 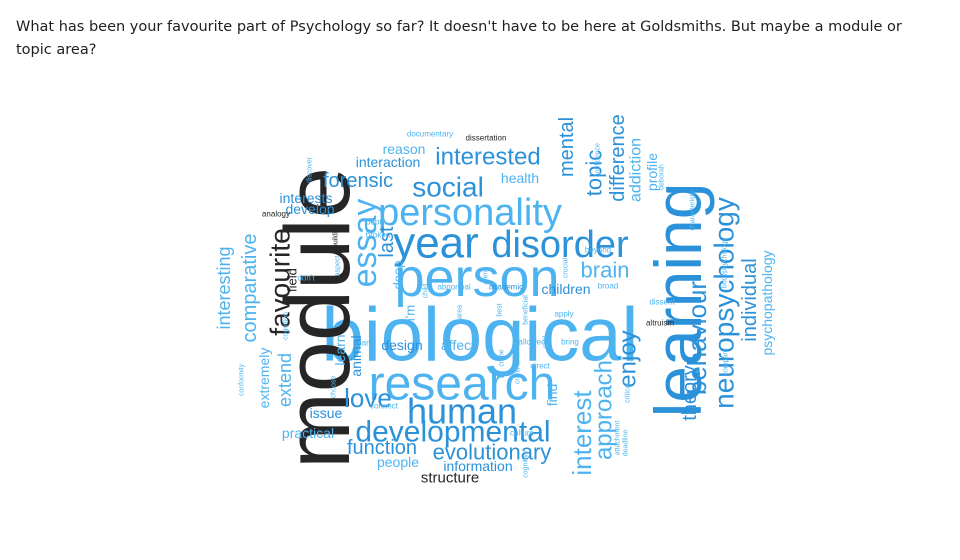 What do you see at coordinates (356, 355) in the screenshot?
I see `cloud-word-animal: animal` at bounding box center [356, 355].